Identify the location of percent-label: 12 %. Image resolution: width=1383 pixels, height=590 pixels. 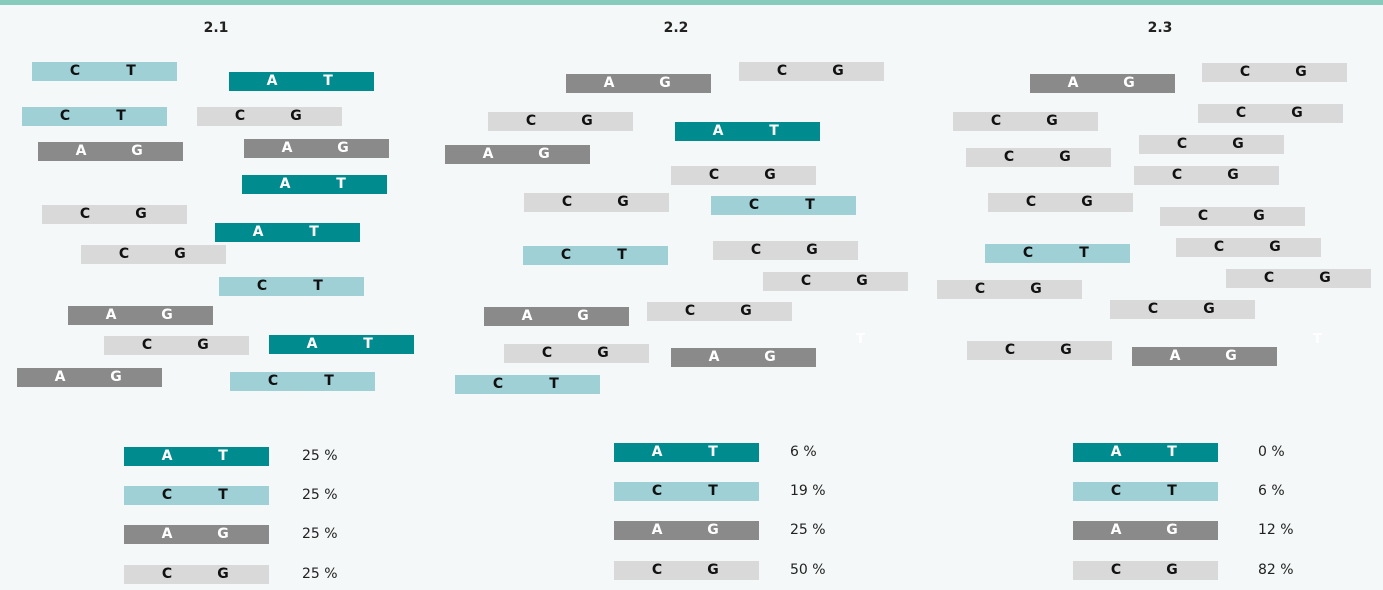
(1276, 530).